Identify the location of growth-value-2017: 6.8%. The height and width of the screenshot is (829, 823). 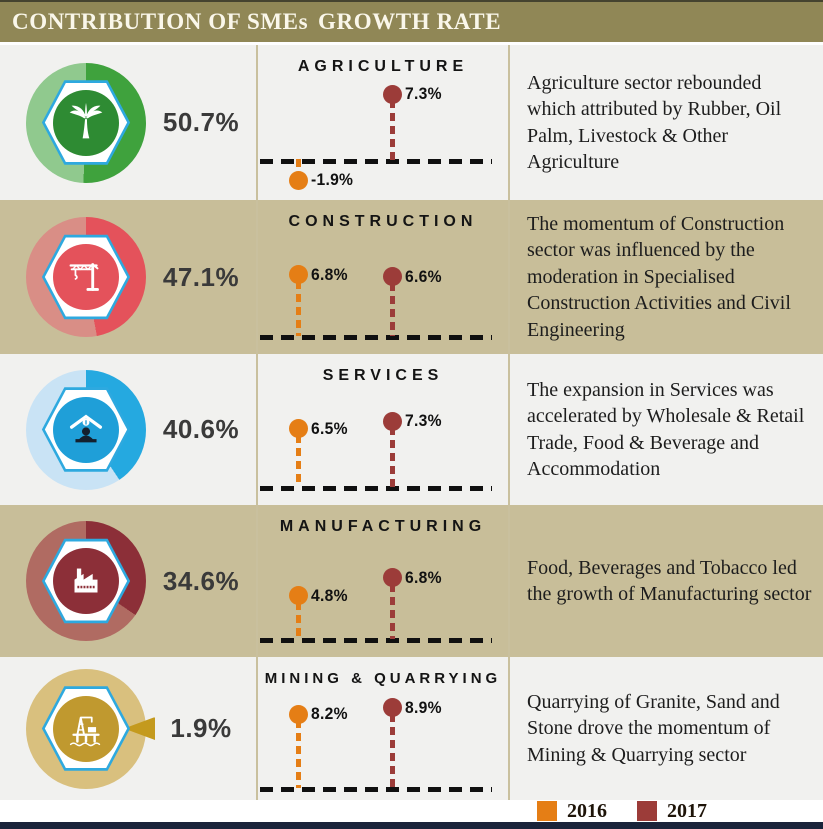
(423, 577).